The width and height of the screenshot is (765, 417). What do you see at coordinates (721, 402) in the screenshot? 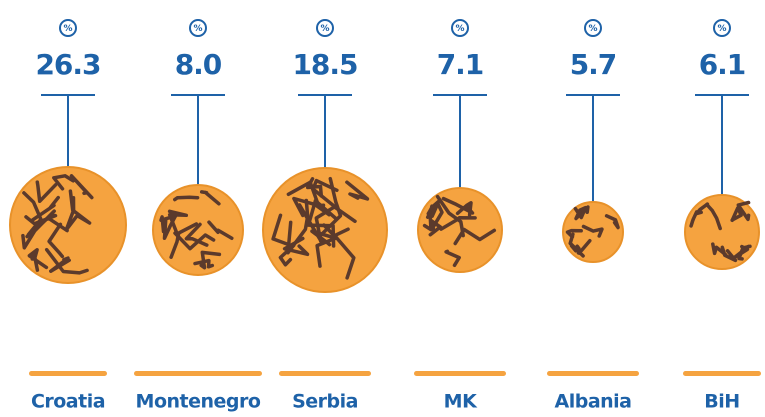
I see `category-label: BiH` at bounding box center [721, 402].